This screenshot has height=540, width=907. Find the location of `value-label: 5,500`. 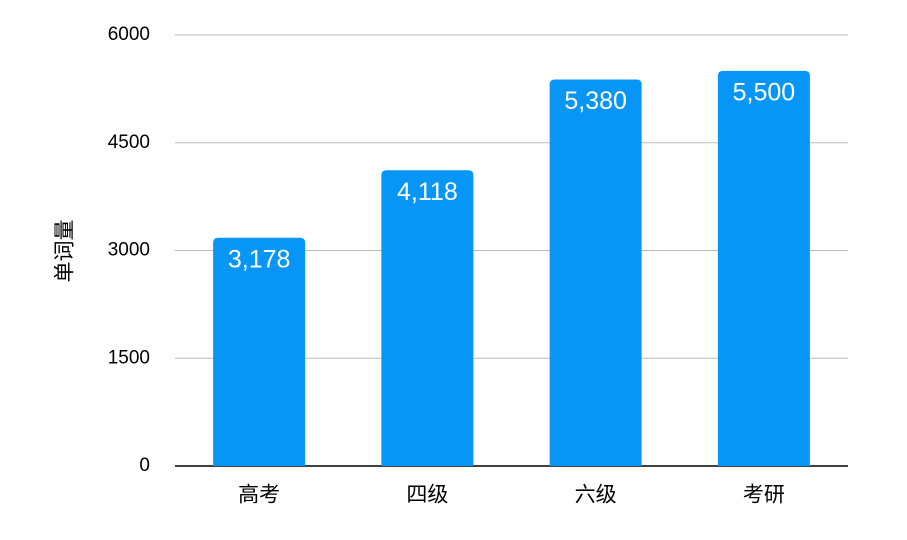

value-label: 5,500 is located at coordinates (764, 93).